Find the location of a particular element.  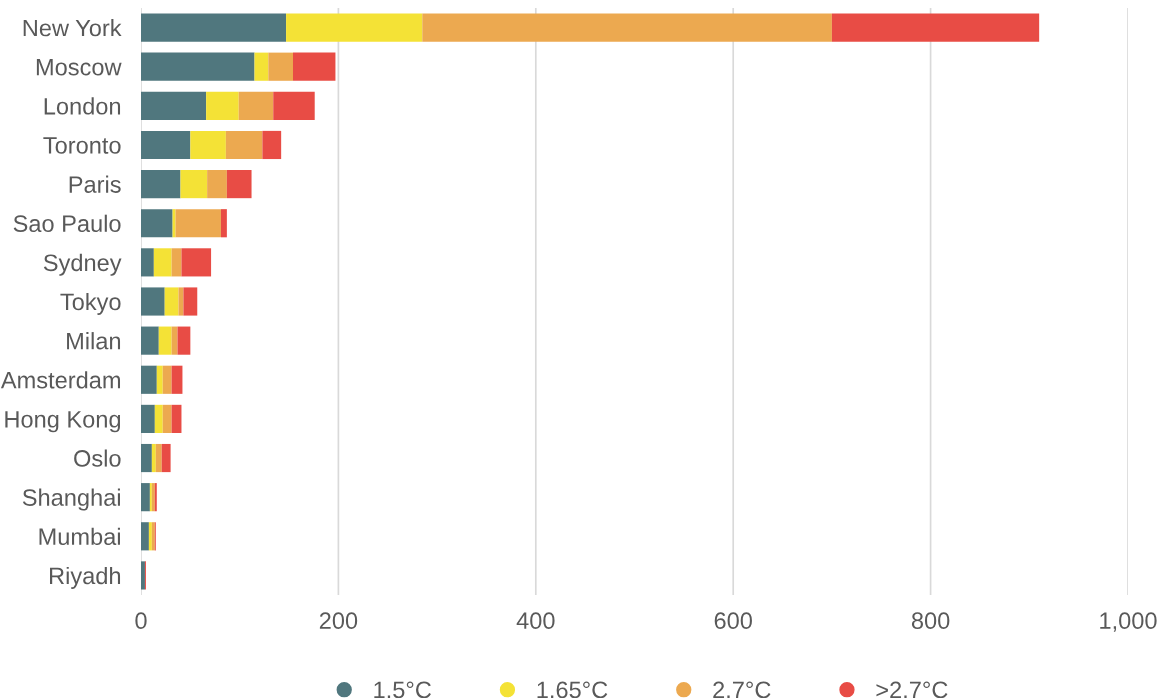

y-tick-label: Tokyo is located at coordinates (90, 303).